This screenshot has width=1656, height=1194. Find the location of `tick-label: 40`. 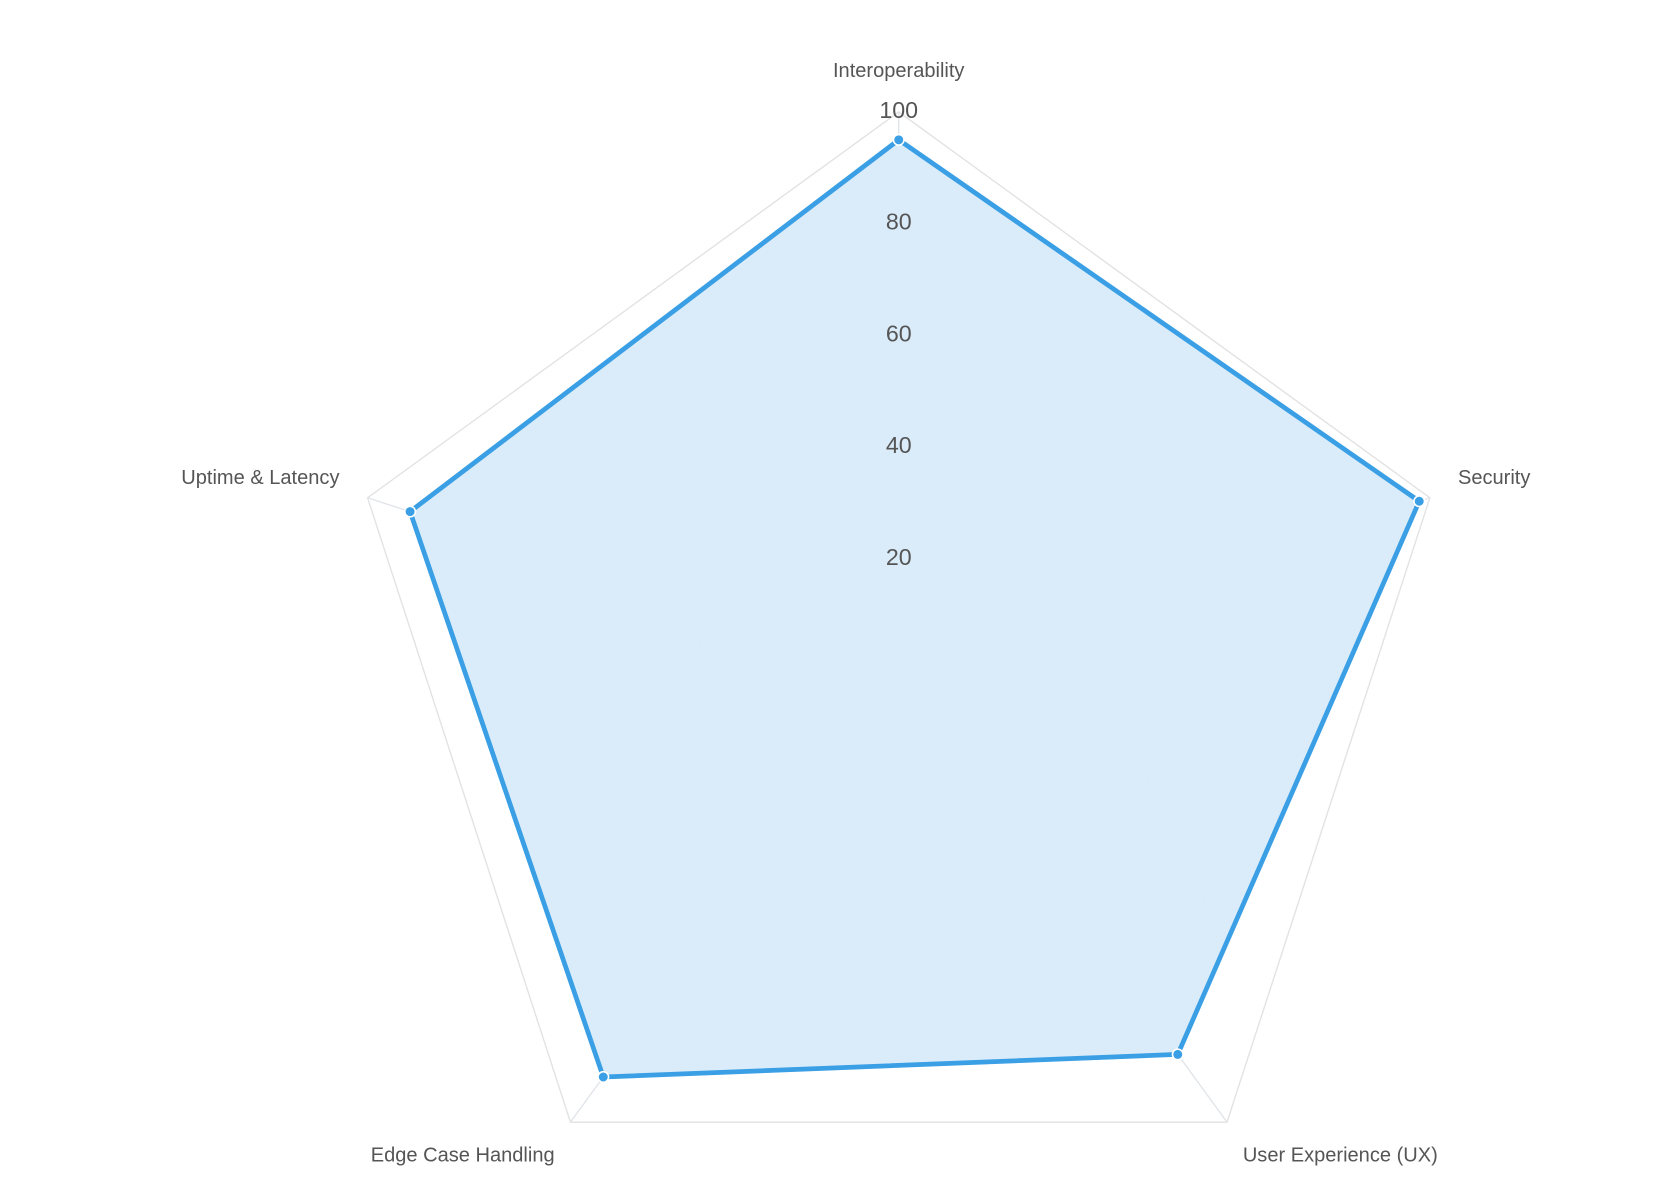

tick-label: 40 is located at coordinates (899, 445).